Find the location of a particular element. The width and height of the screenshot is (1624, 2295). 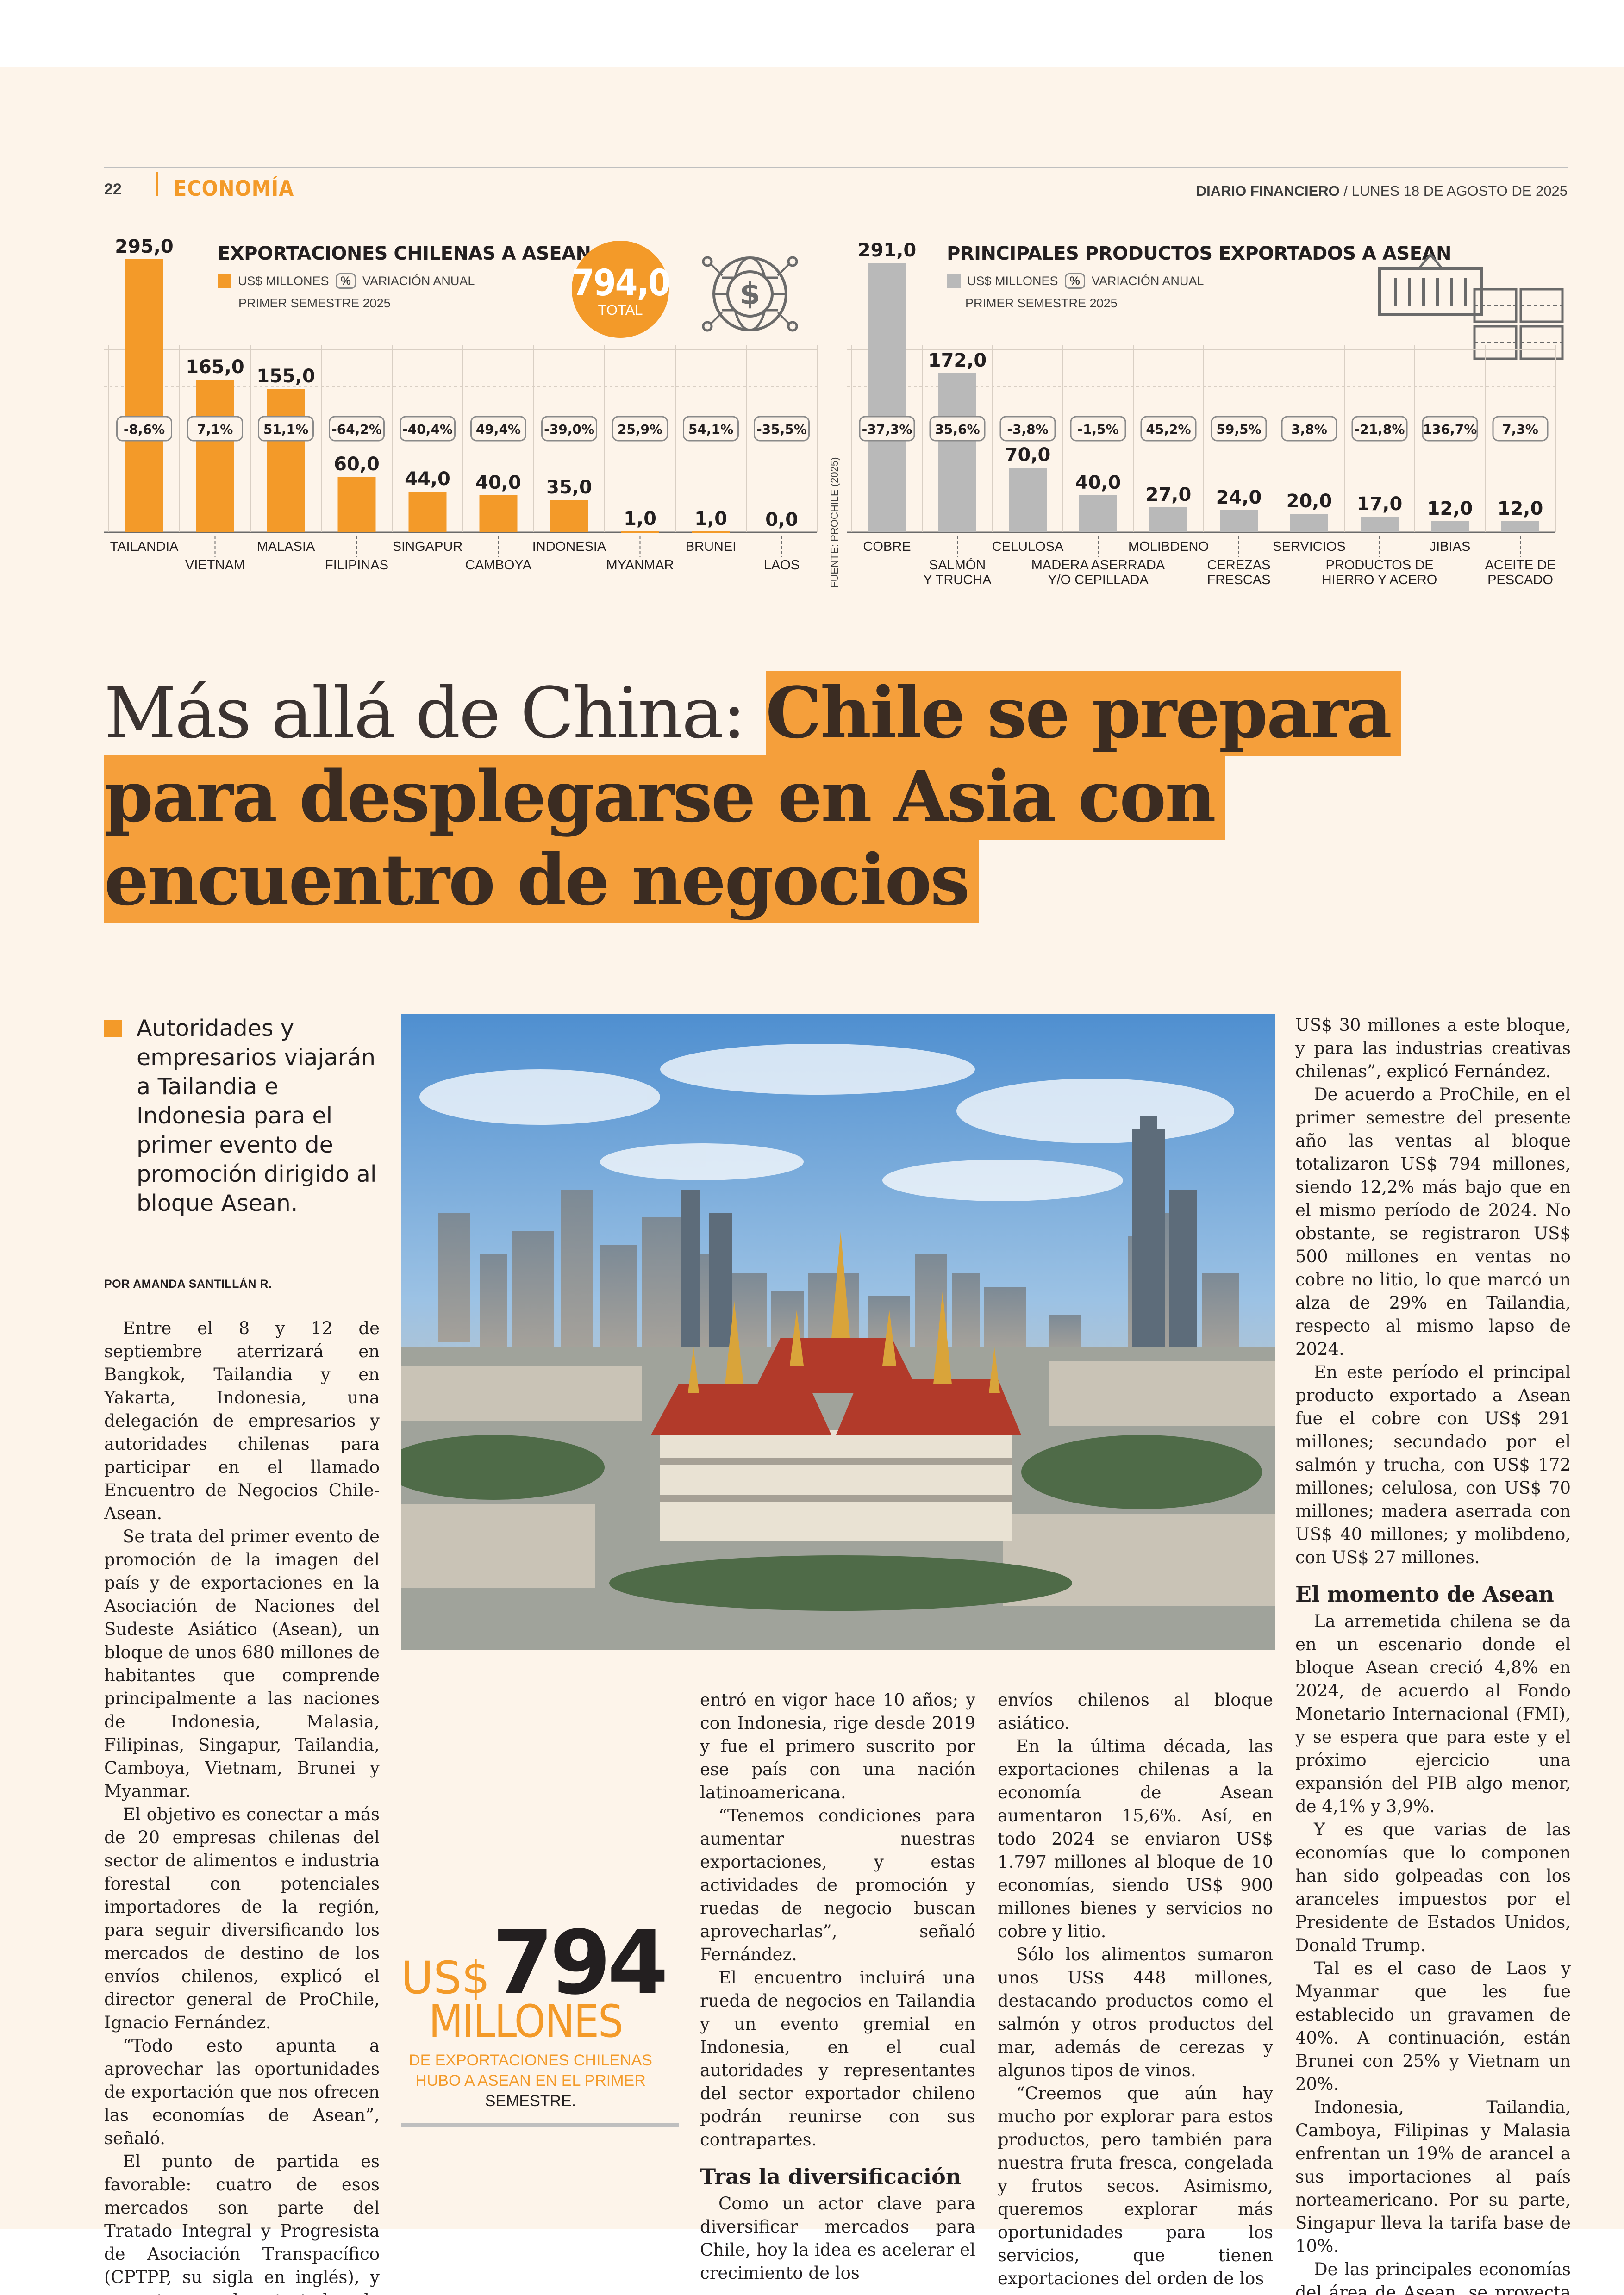

bar-value-label: 60,0 is located at coordinates (357, 464).